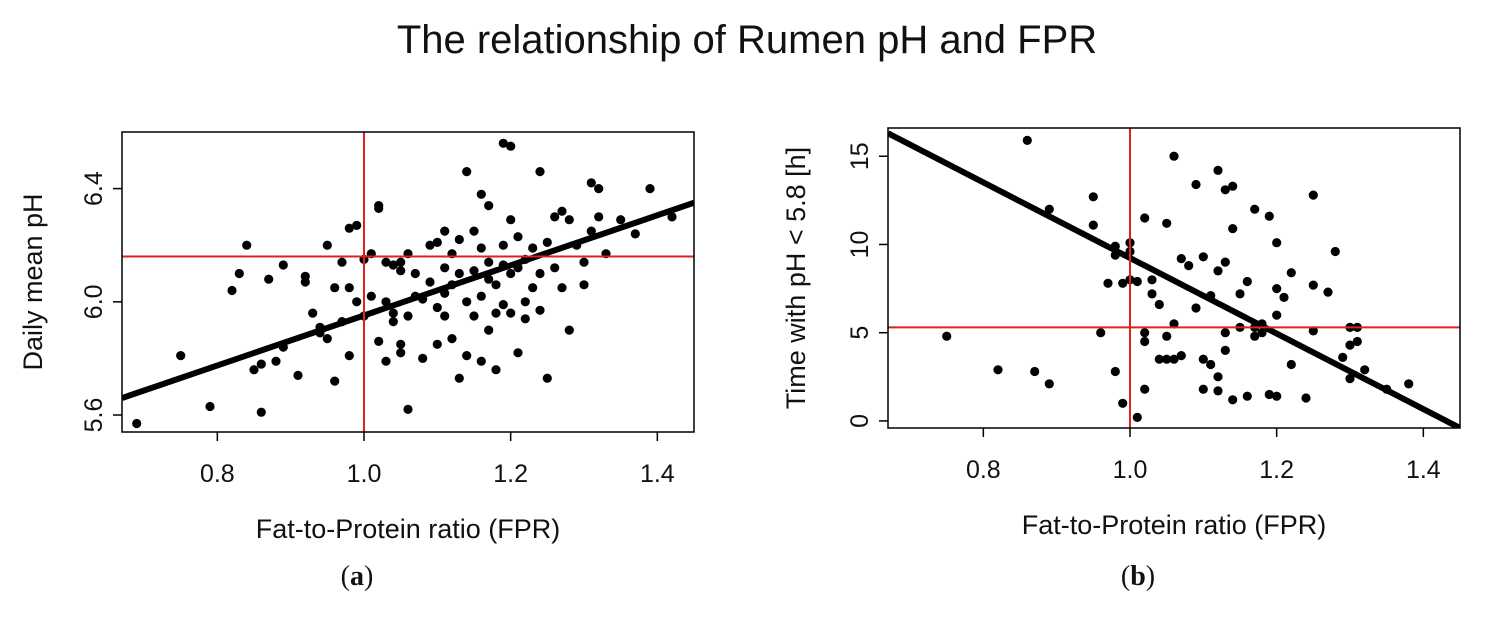  What do you see at coordinates (860, 421) in the screenshot?
I see `y-tick-label: 0` at bounding box center [860, 421].